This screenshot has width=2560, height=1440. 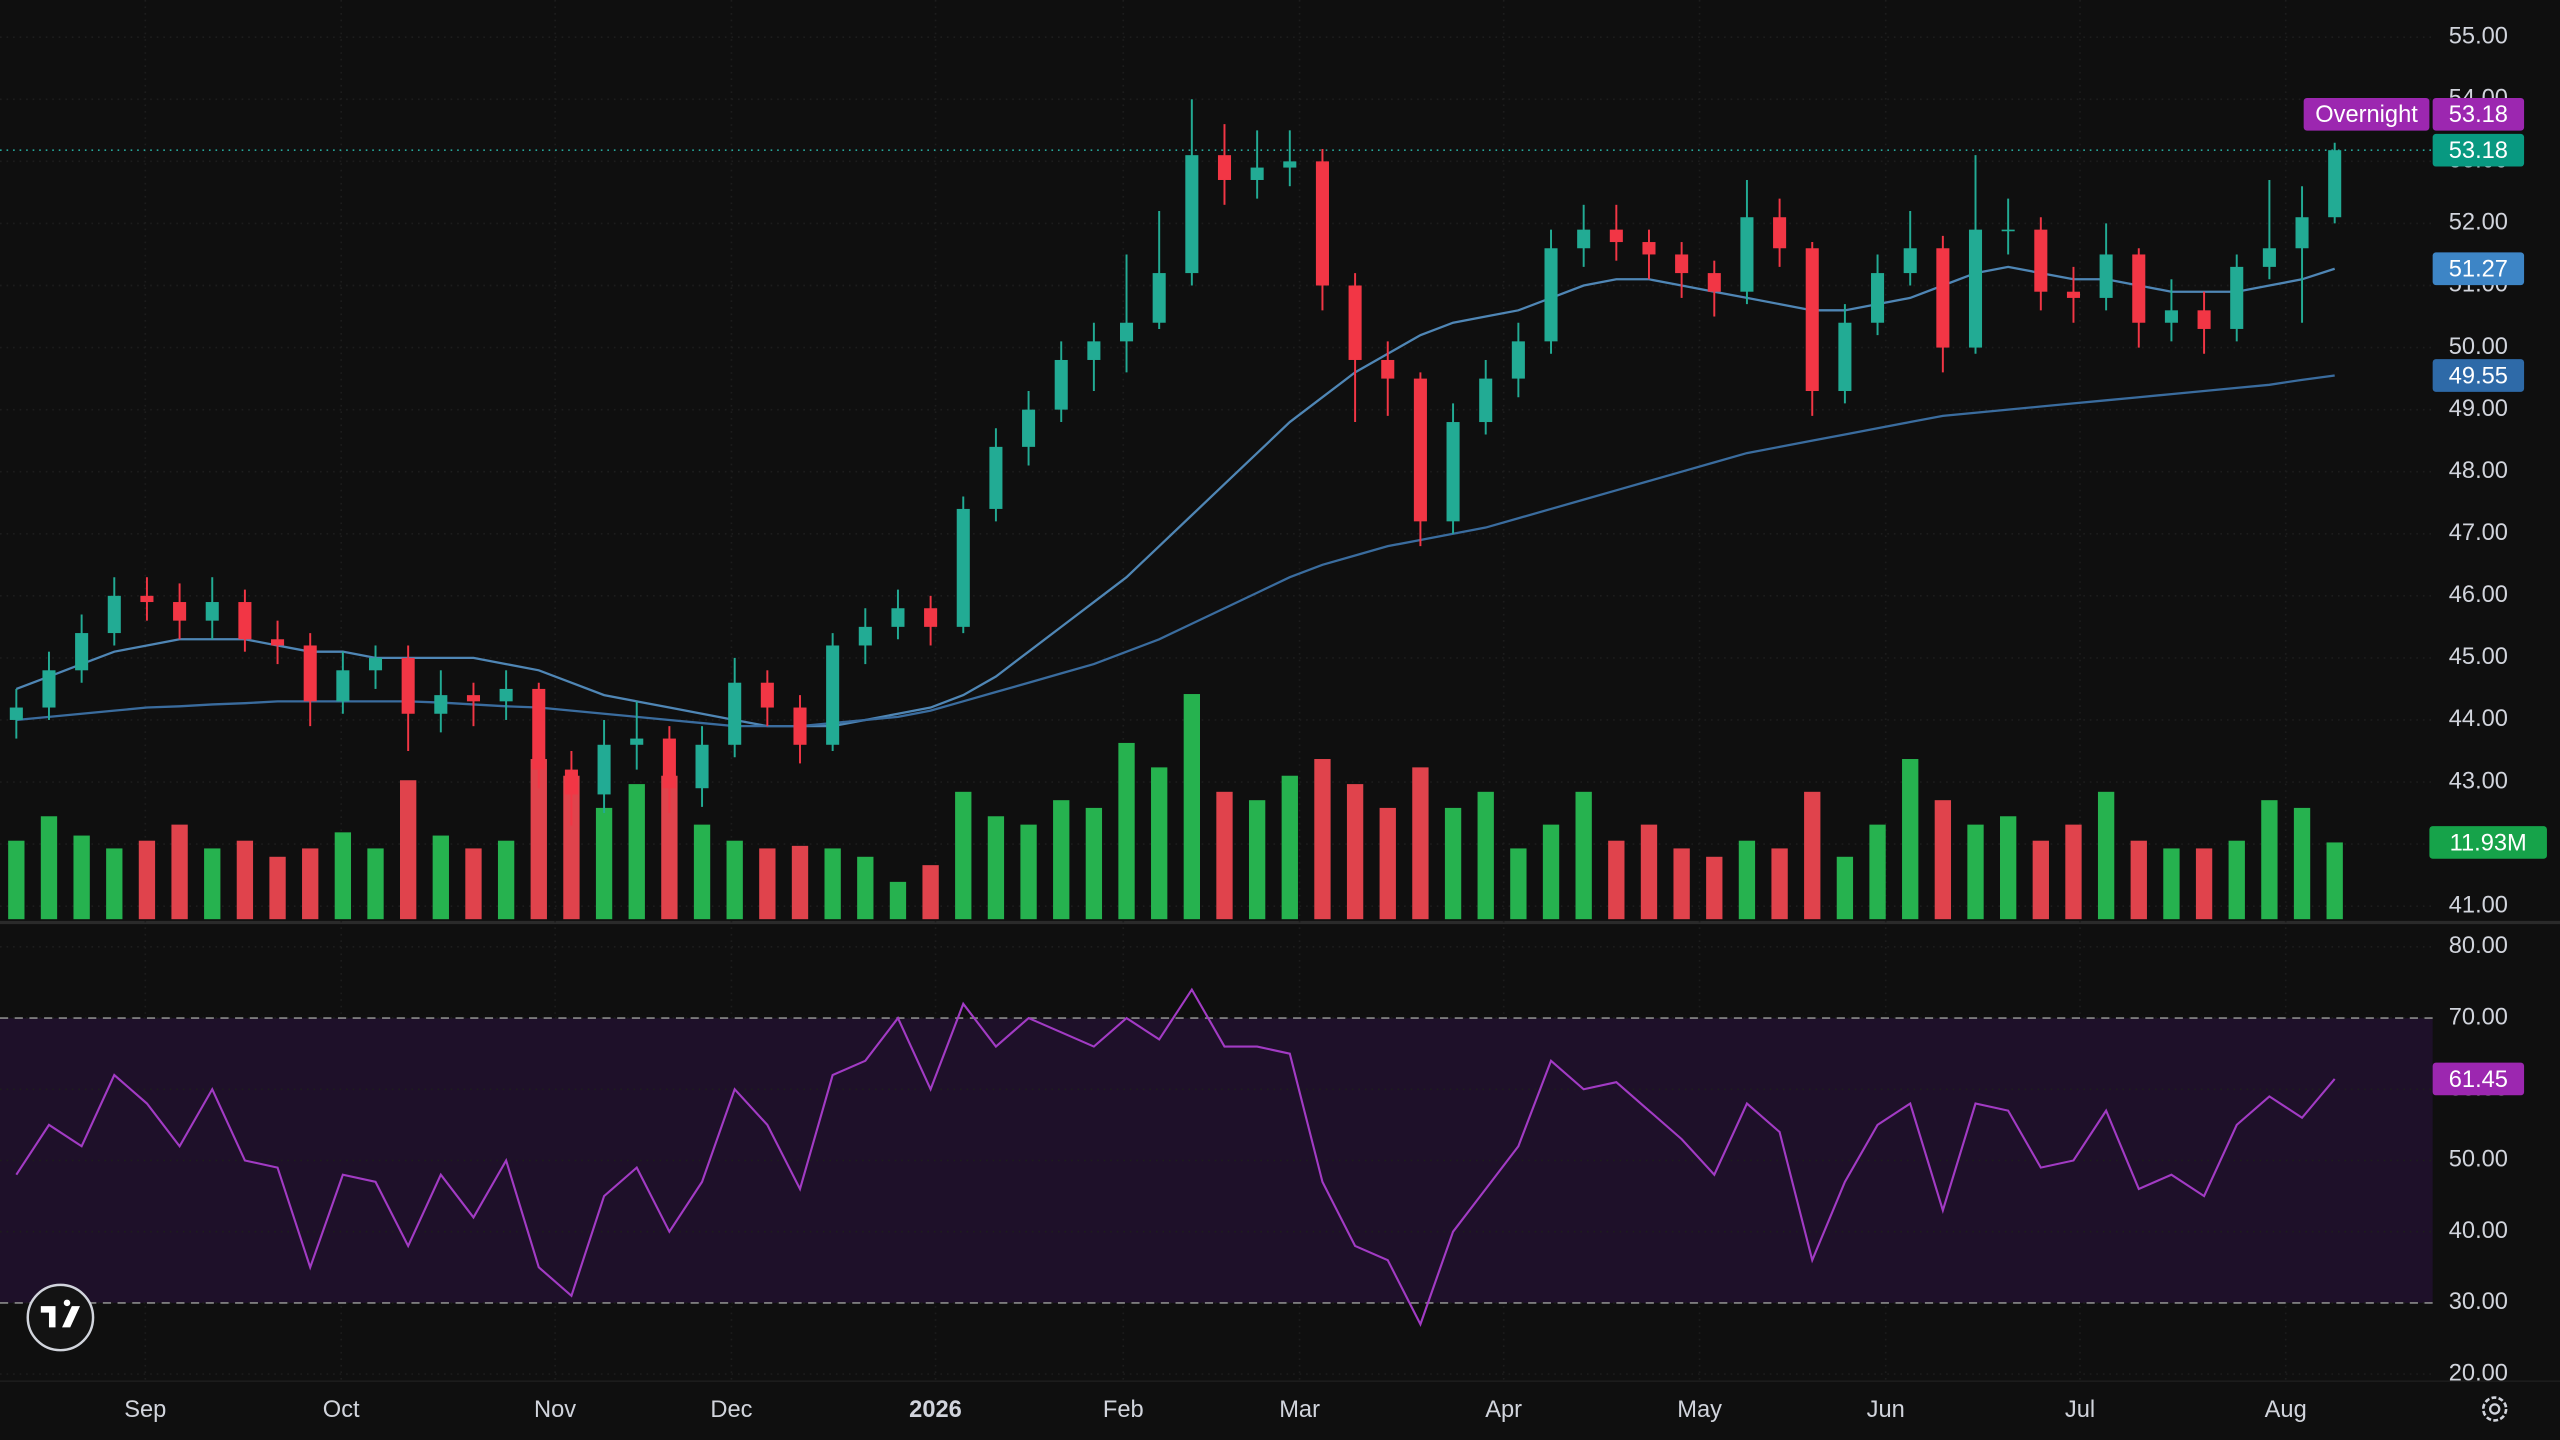 I want to click on tradingview-logo, so click(x=60, y=1317).